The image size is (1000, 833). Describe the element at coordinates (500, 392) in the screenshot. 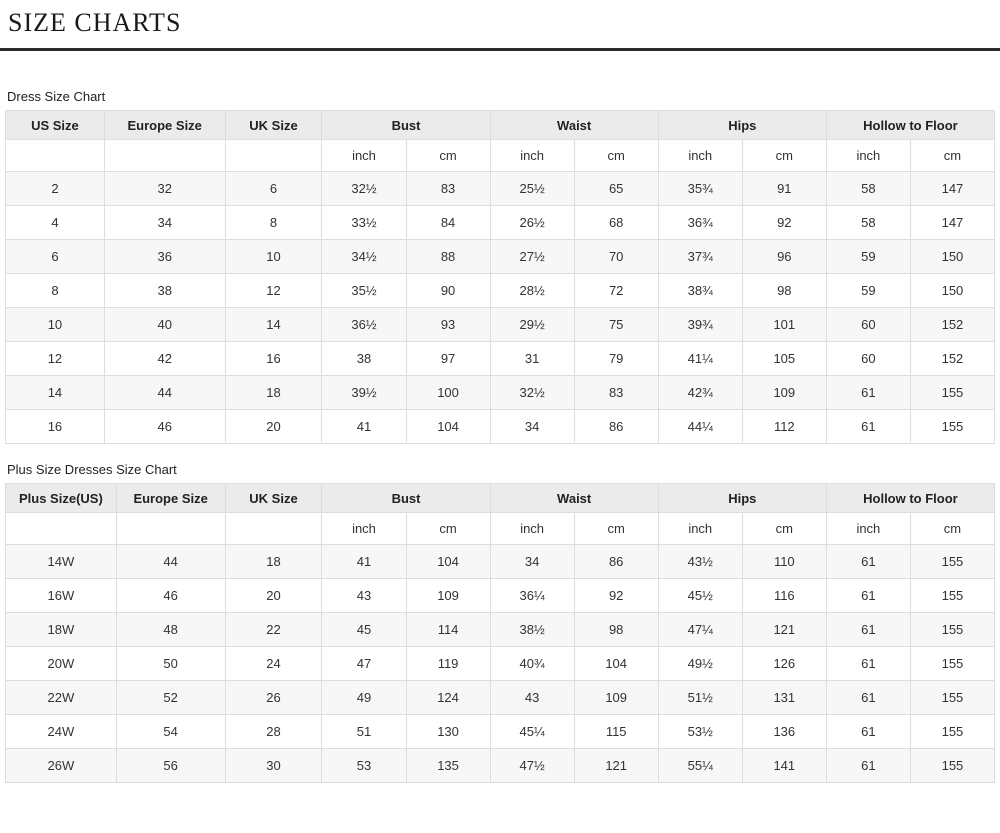

I see `table-row: 14 44 18 39½ 100 32½ 83 42¾ 109 61 155` at that location.